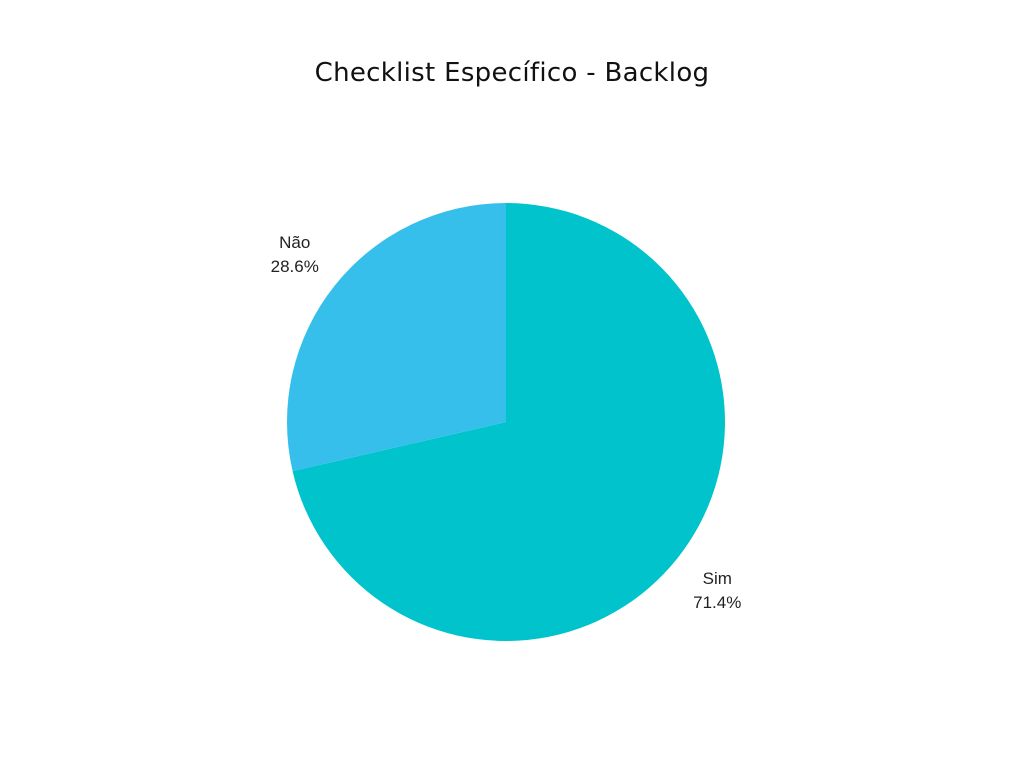 The width and height of the screenshot is (1024, 768). Describe the element at coordinates (717, 602) in the screenshot. I see `slice-percent-sim: 71.4%` at that location.